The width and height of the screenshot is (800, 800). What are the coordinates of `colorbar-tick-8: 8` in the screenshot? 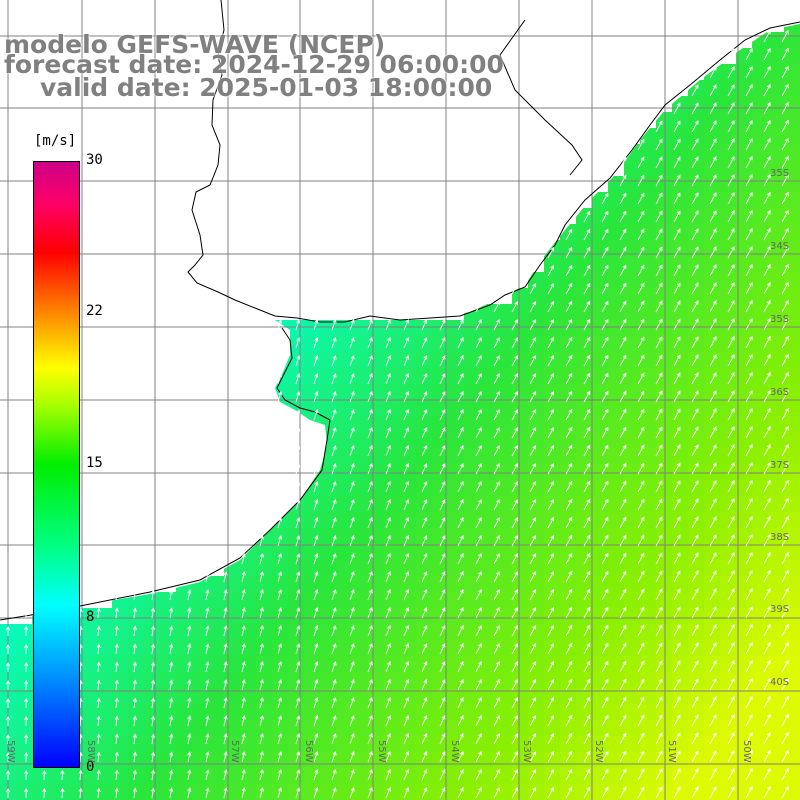 It's located at (90, 617).